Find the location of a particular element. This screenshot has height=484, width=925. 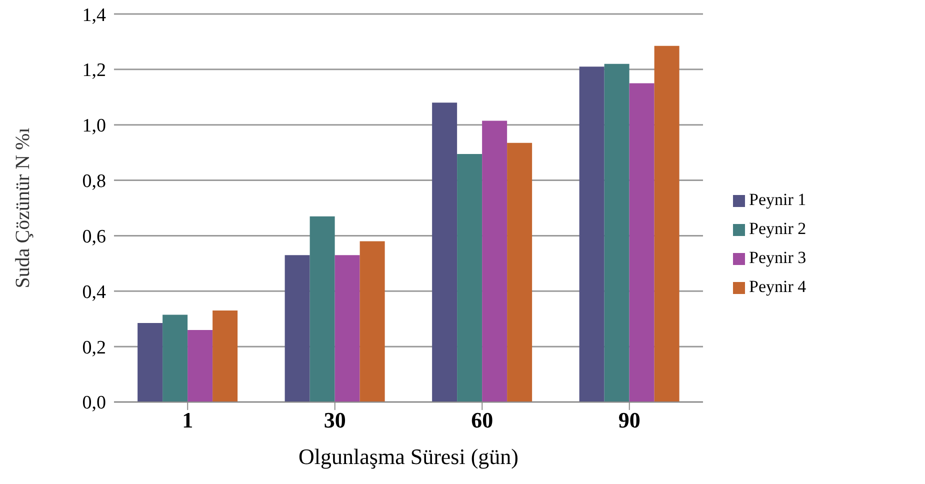

x-tick-label: 90 is located at coordinates (629, 420).